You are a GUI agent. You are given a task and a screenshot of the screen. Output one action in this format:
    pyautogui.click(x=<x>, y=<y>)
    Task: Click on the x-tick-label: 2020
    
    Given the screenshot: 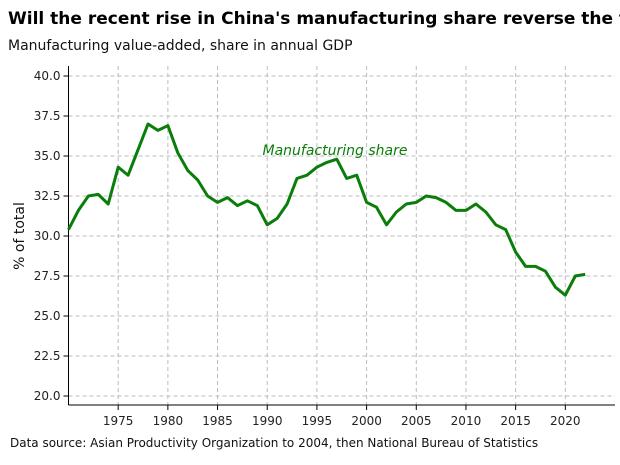 What is the action you would take?
    pyautogui.click(x=565, y=421)
    